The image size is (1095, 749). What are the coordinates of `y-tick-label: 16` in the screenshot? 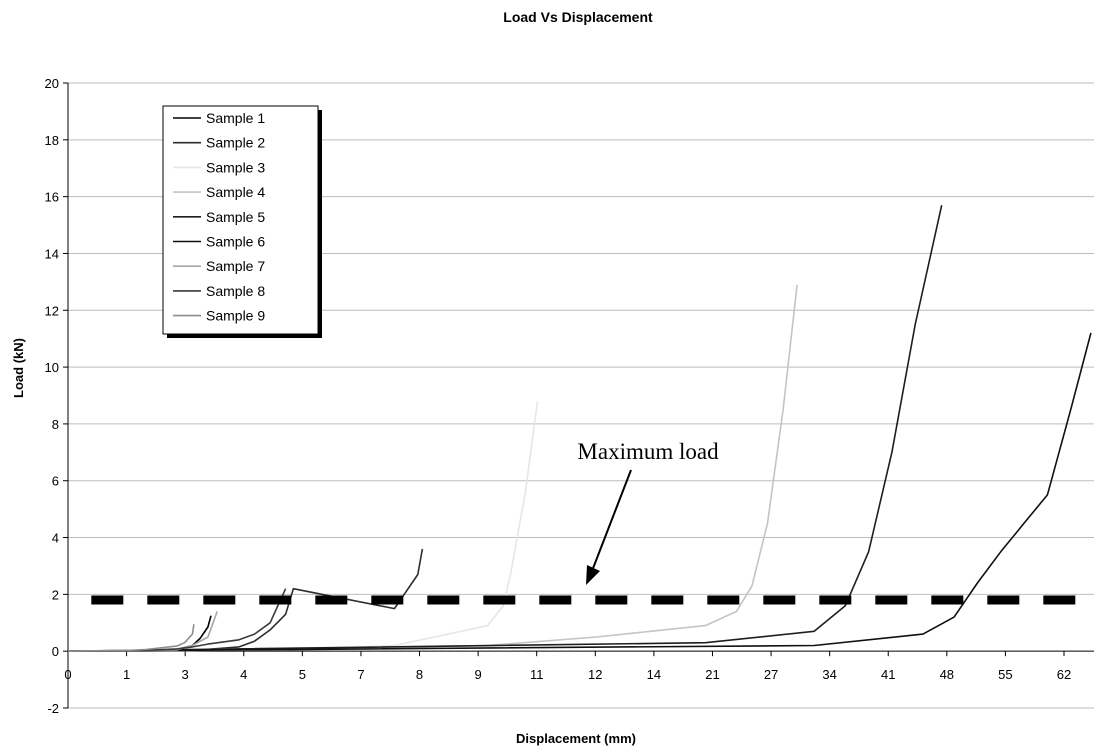 It's located at (52, 197).